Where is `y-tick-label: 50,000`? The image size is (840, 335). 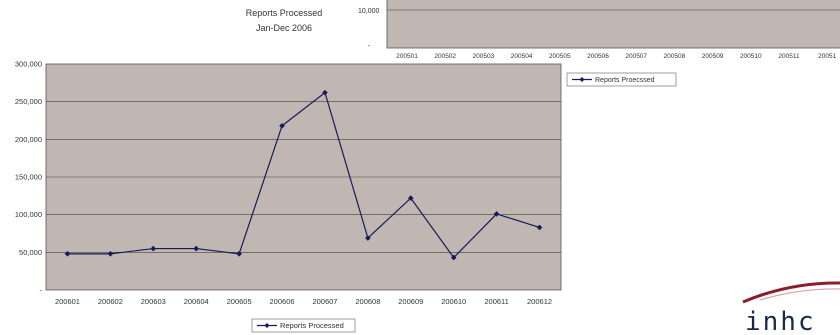
y-tick-label: 50,000 is located at coordinates (30, 252).